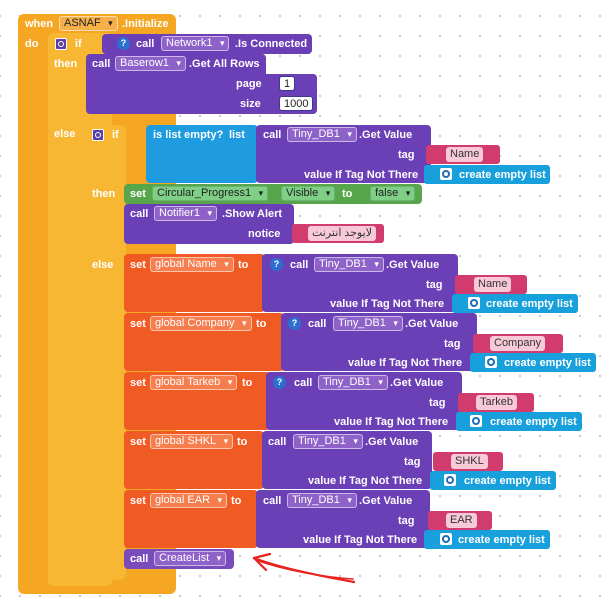 This screenshot has width=611, height=598. I want to click on tag-text-shkl: SHKL, so click(469, 461).